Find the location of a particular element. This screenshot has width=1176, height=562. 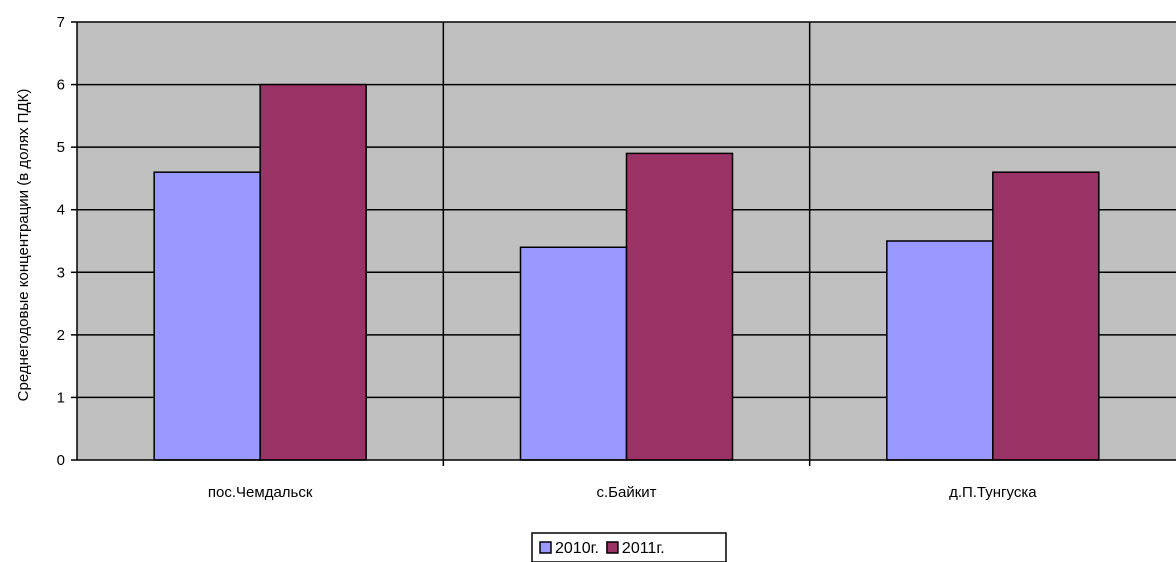

x-tick-label: д.П.Тунгуска is located at coordinates (993, 492).